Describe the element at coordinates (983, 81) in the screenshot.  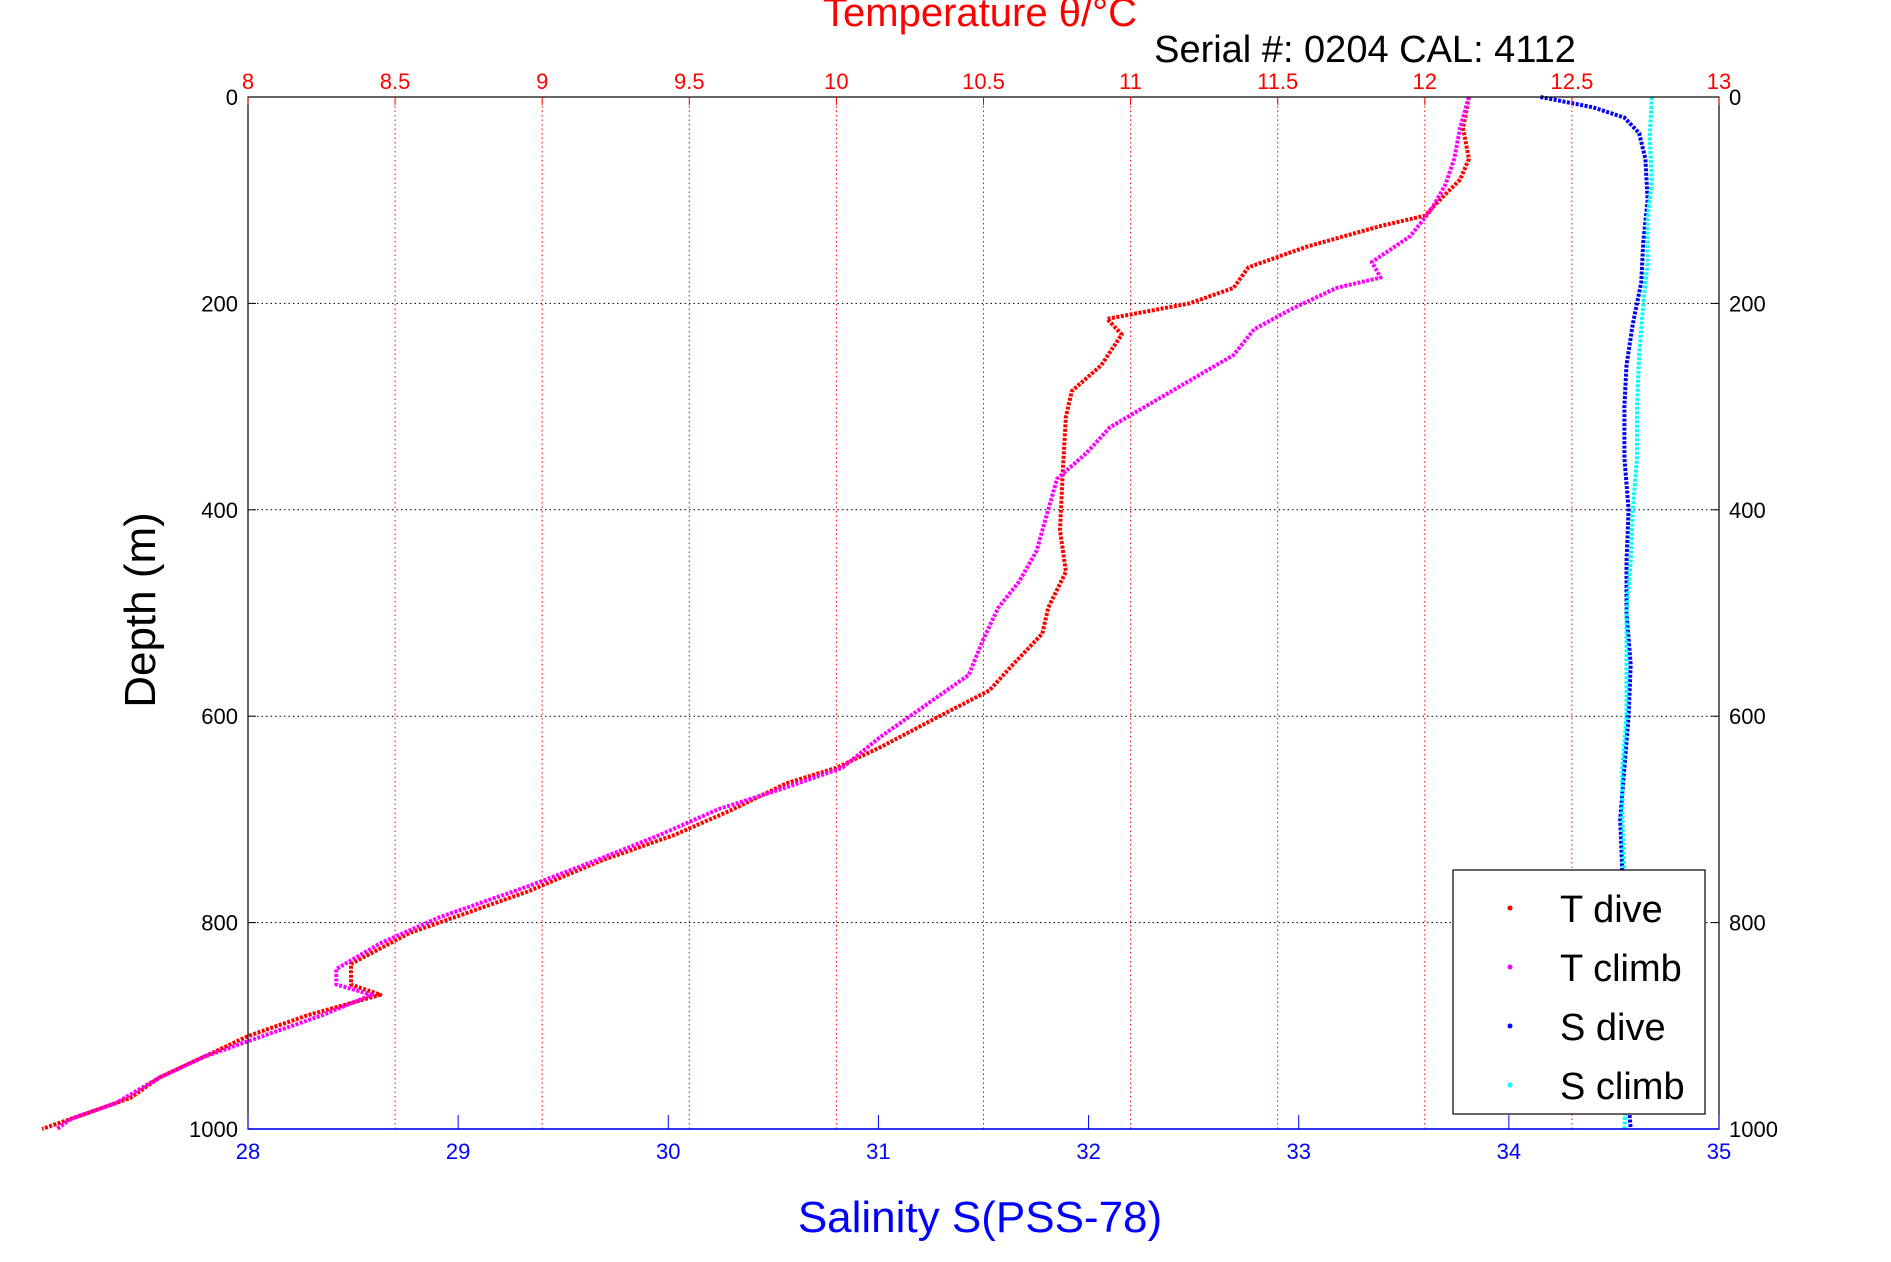
I see `temp-tick-label: 10.5` at that location.